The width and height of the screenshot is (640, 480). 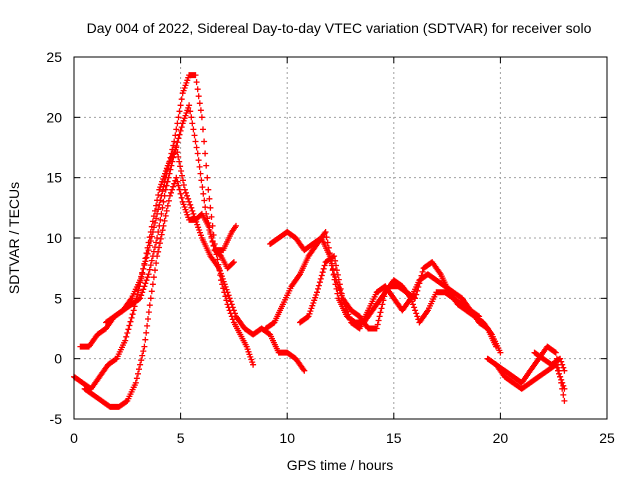 What do you see at coordinates (394, 438) in the screenshot?
I see `x-tick-label: 15` at bounding box center [394, 438].